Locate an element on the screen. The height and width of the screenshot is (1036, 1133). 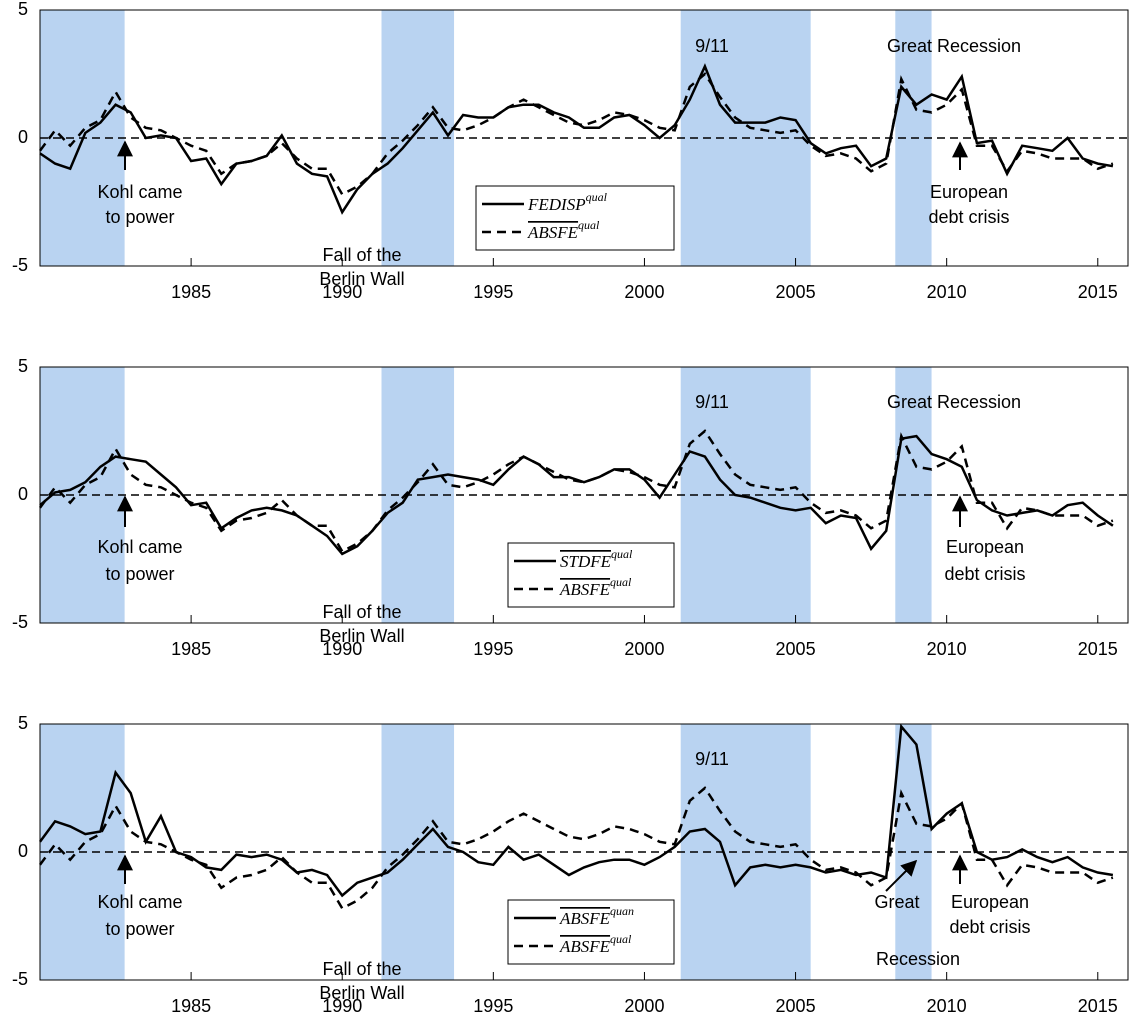
legend-name: STDFE is located at coordinates (586, 561).